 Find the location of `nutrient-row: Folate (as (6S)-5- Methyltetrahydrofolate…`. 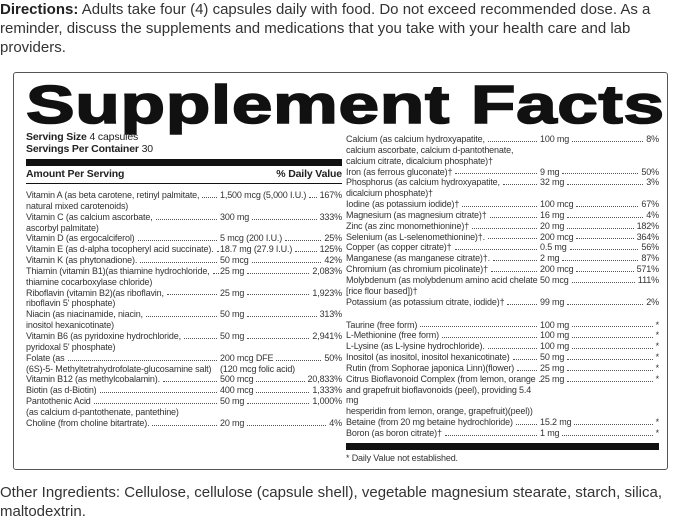

nutrient-row: Folate (as (6S)-5- Methyltetrahydrofolate… is located at coordinates (184, 364).